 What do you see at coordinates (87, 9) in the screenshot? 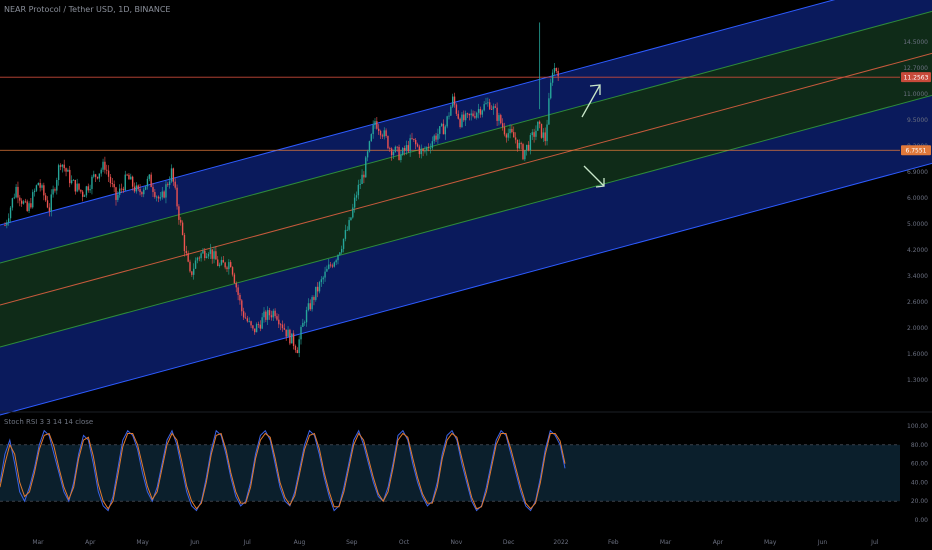
I see `symbol-title: NEAR Protocol / Tether USD, 1D, BINANCE` at bounding box center [87, 9].